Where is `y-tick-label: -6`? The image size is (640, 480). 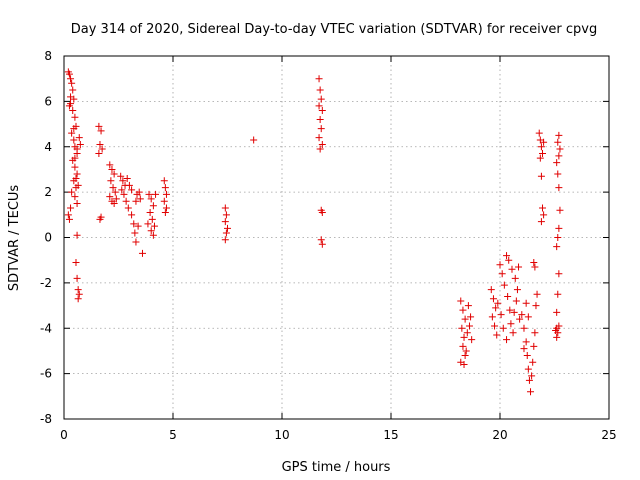 y-tick-label: -6 is located at coordinates (46, 374).